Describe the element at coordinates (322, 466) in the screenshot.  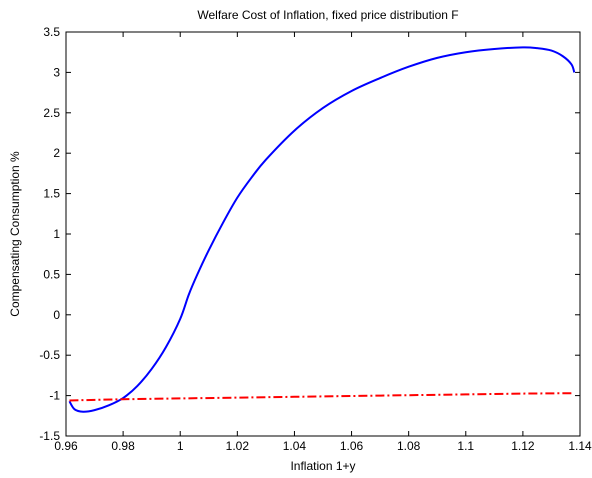
I see `x-axis-label: Inflation 1+y` at that location.